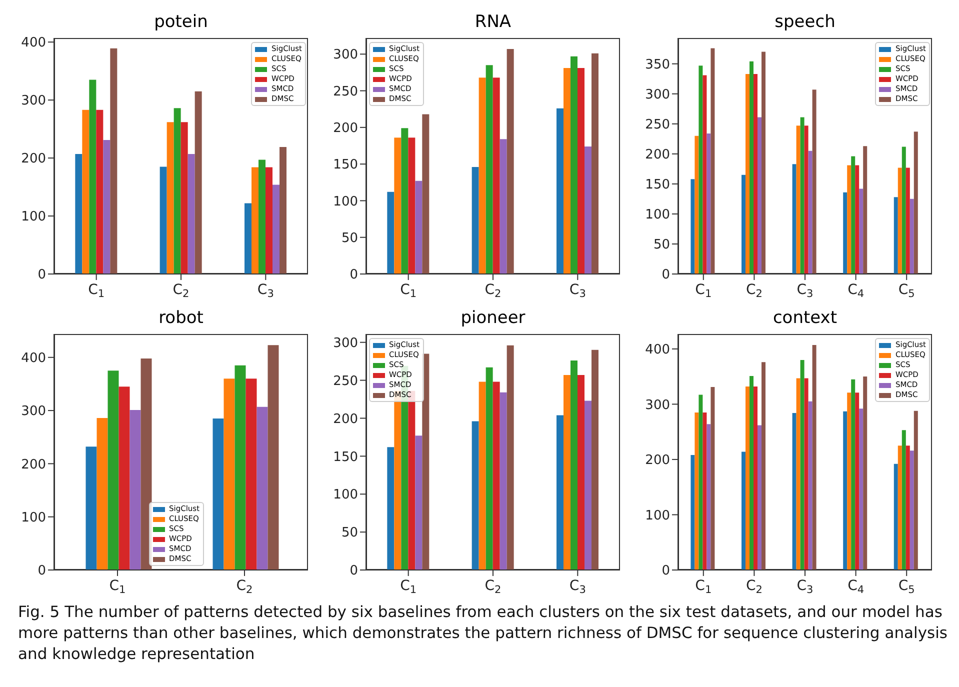  I want to click on x-tick-label: C$_{4}$, so click(856, 291).